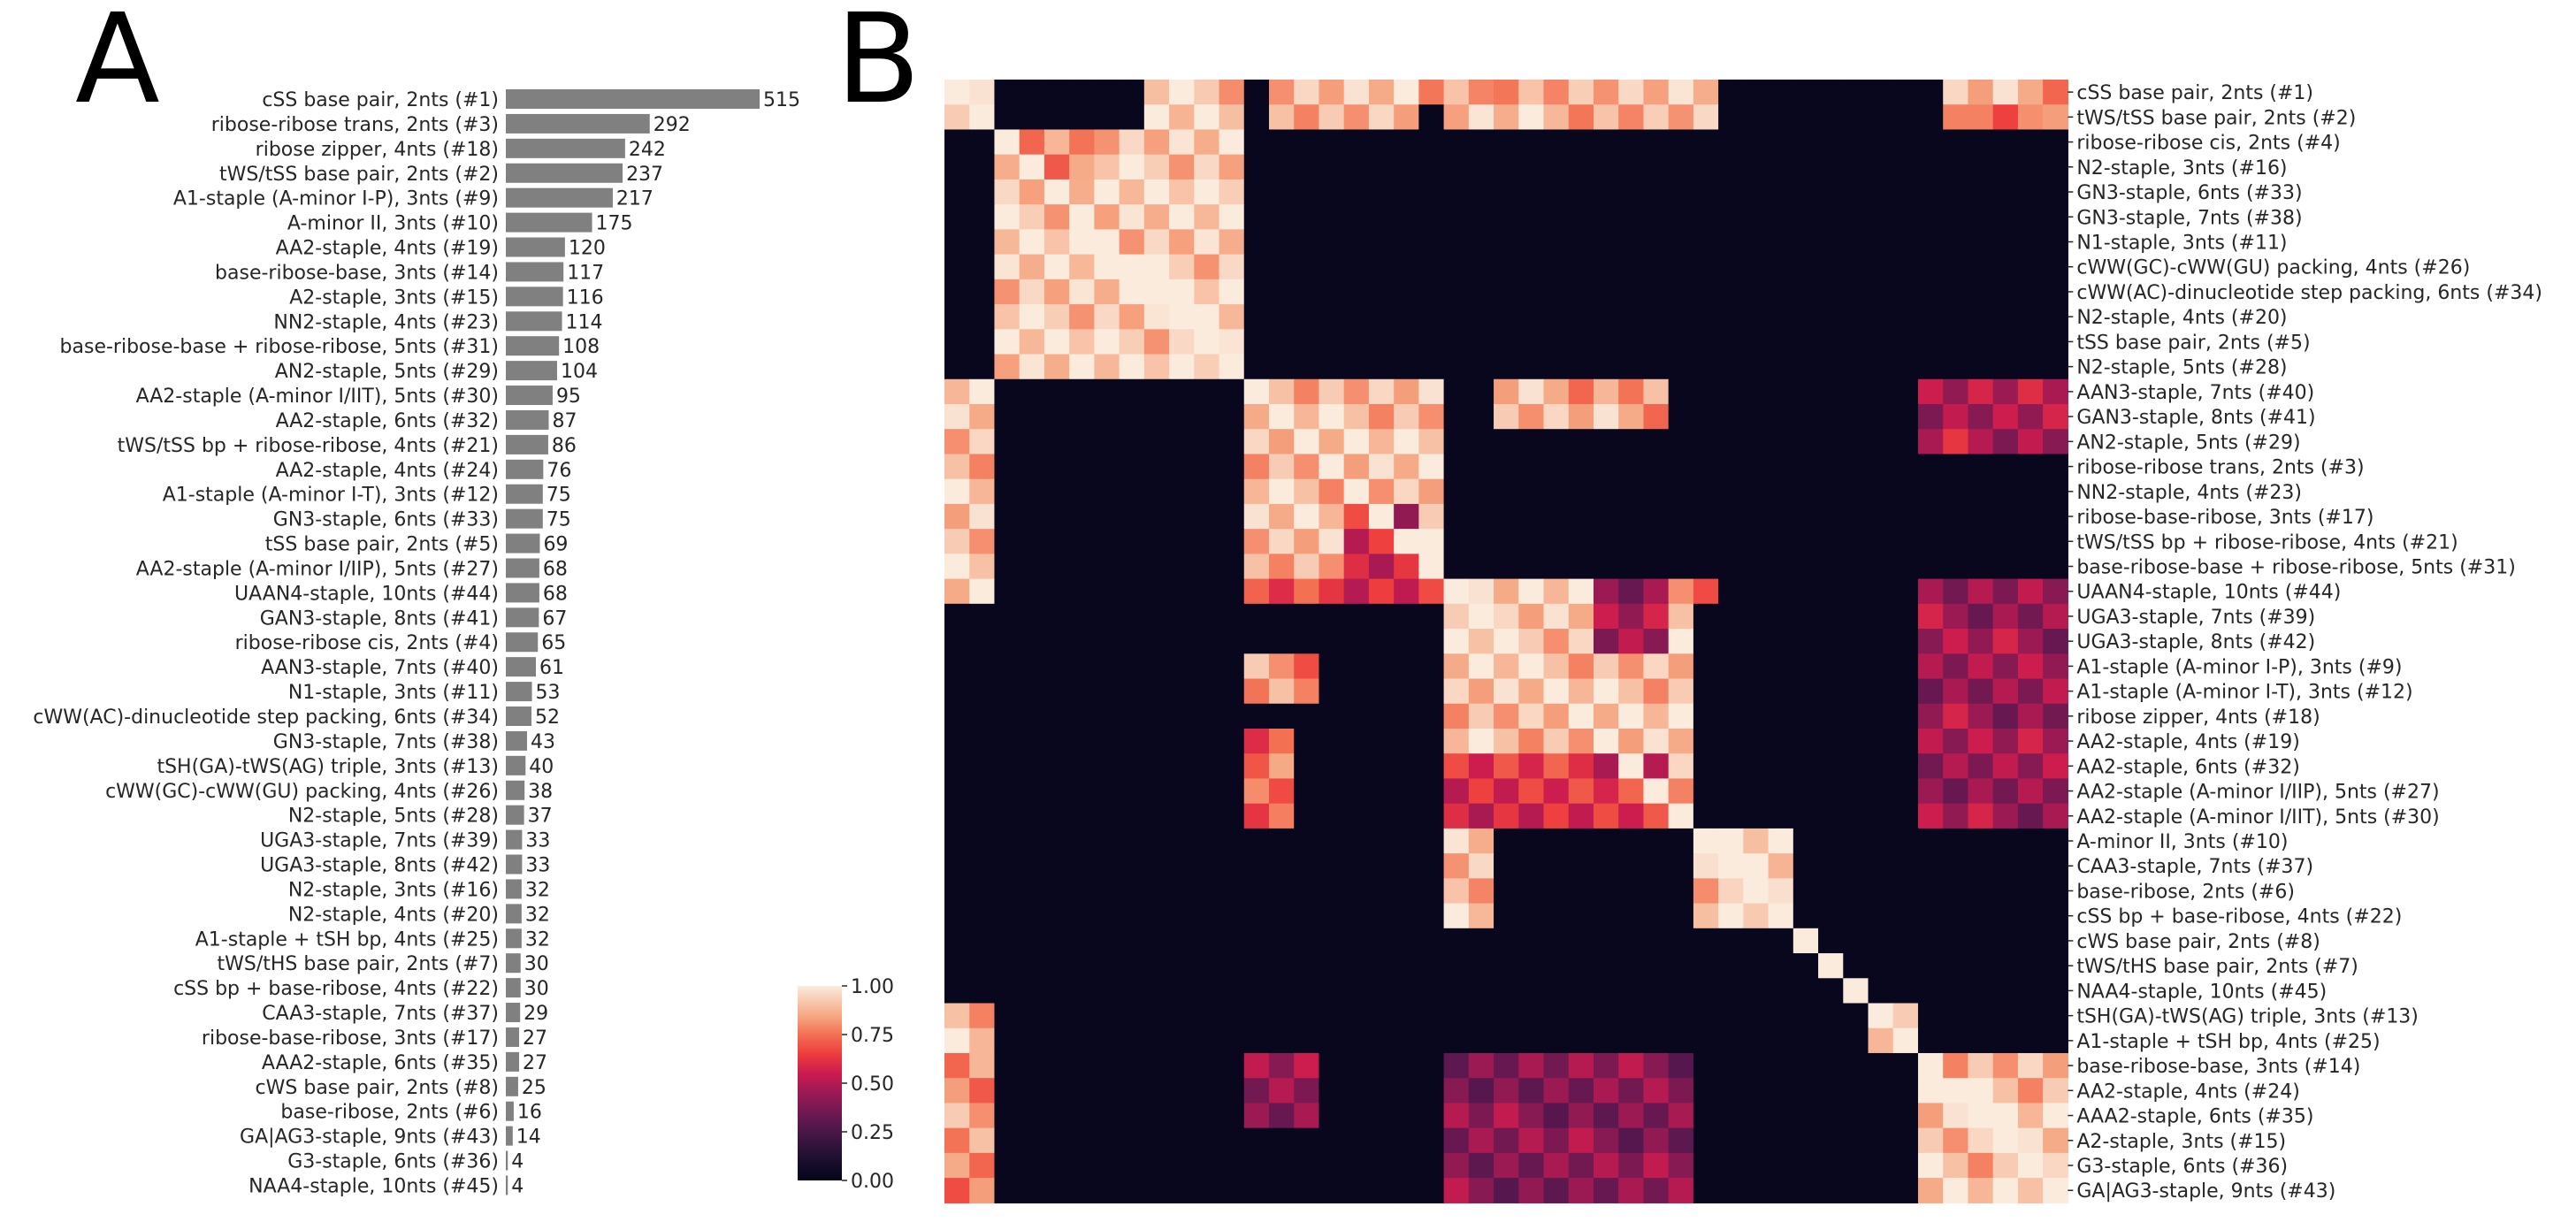 Image resolution: width=2576 pixels, height=1222 pixels. I want to click on bar, so click(525, 469).